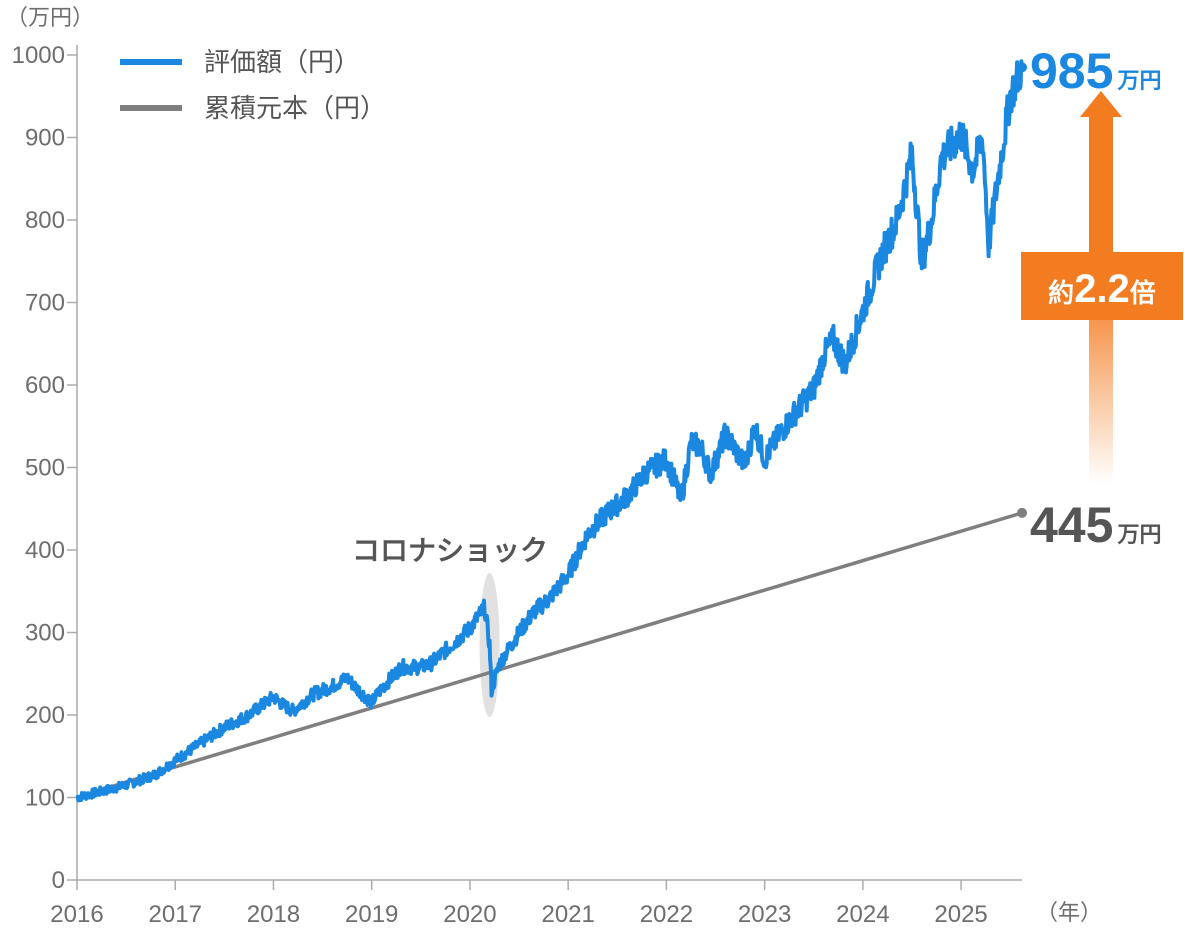 The height and width of the screenshot is (932, 1184). I want to click on y-tick-label: 900, so click(45, 138).